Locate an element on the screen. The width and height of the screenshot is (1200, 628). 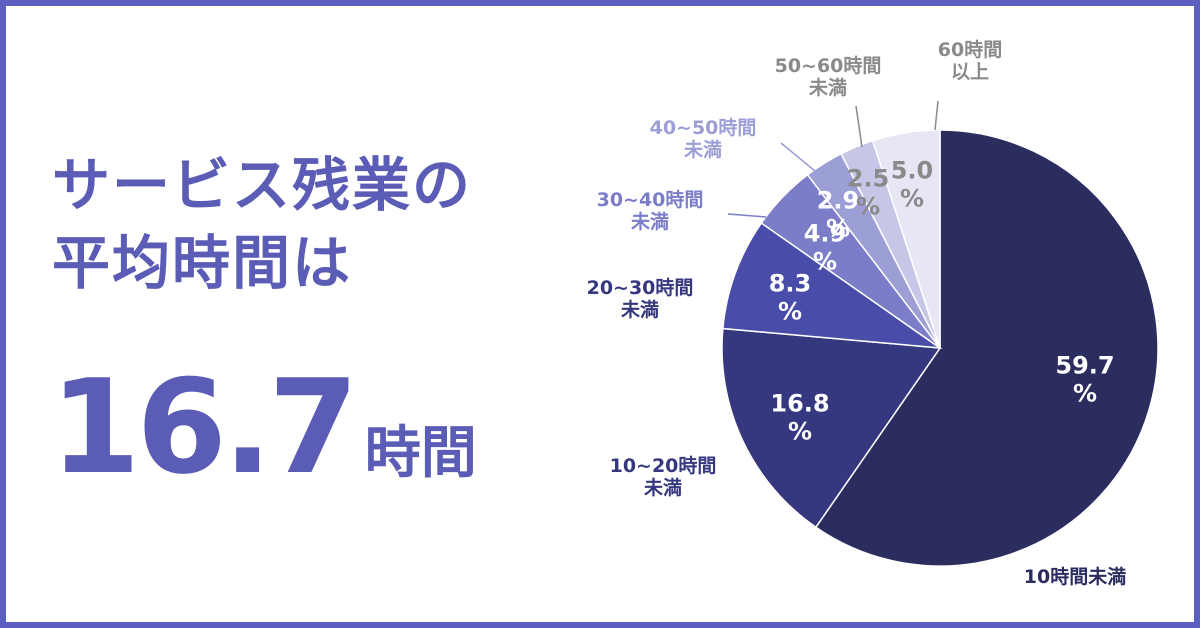
value-label: 5.0 % is located at coordinates (912, 184).